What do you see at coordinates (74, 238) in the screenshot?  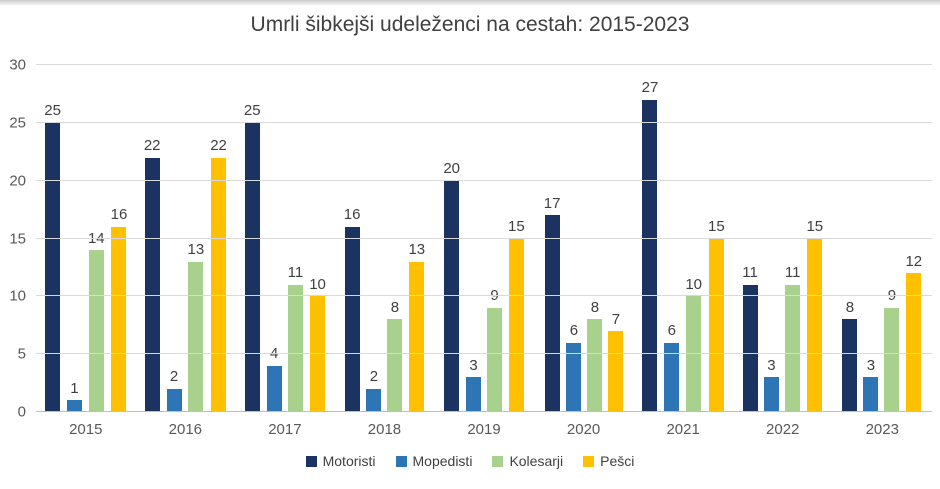 I see `bar-column: 1` at bounding box center [74, 238].